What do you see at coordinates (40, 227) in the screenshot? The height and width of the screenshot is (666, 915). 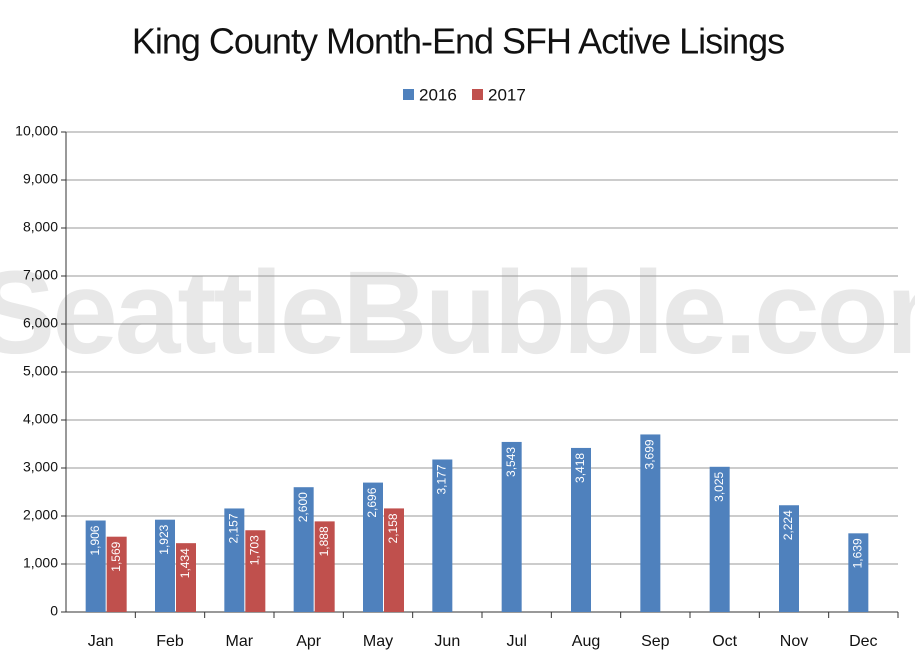 I see `y-tick-label: 8,000` at bounding box center [40, 227].